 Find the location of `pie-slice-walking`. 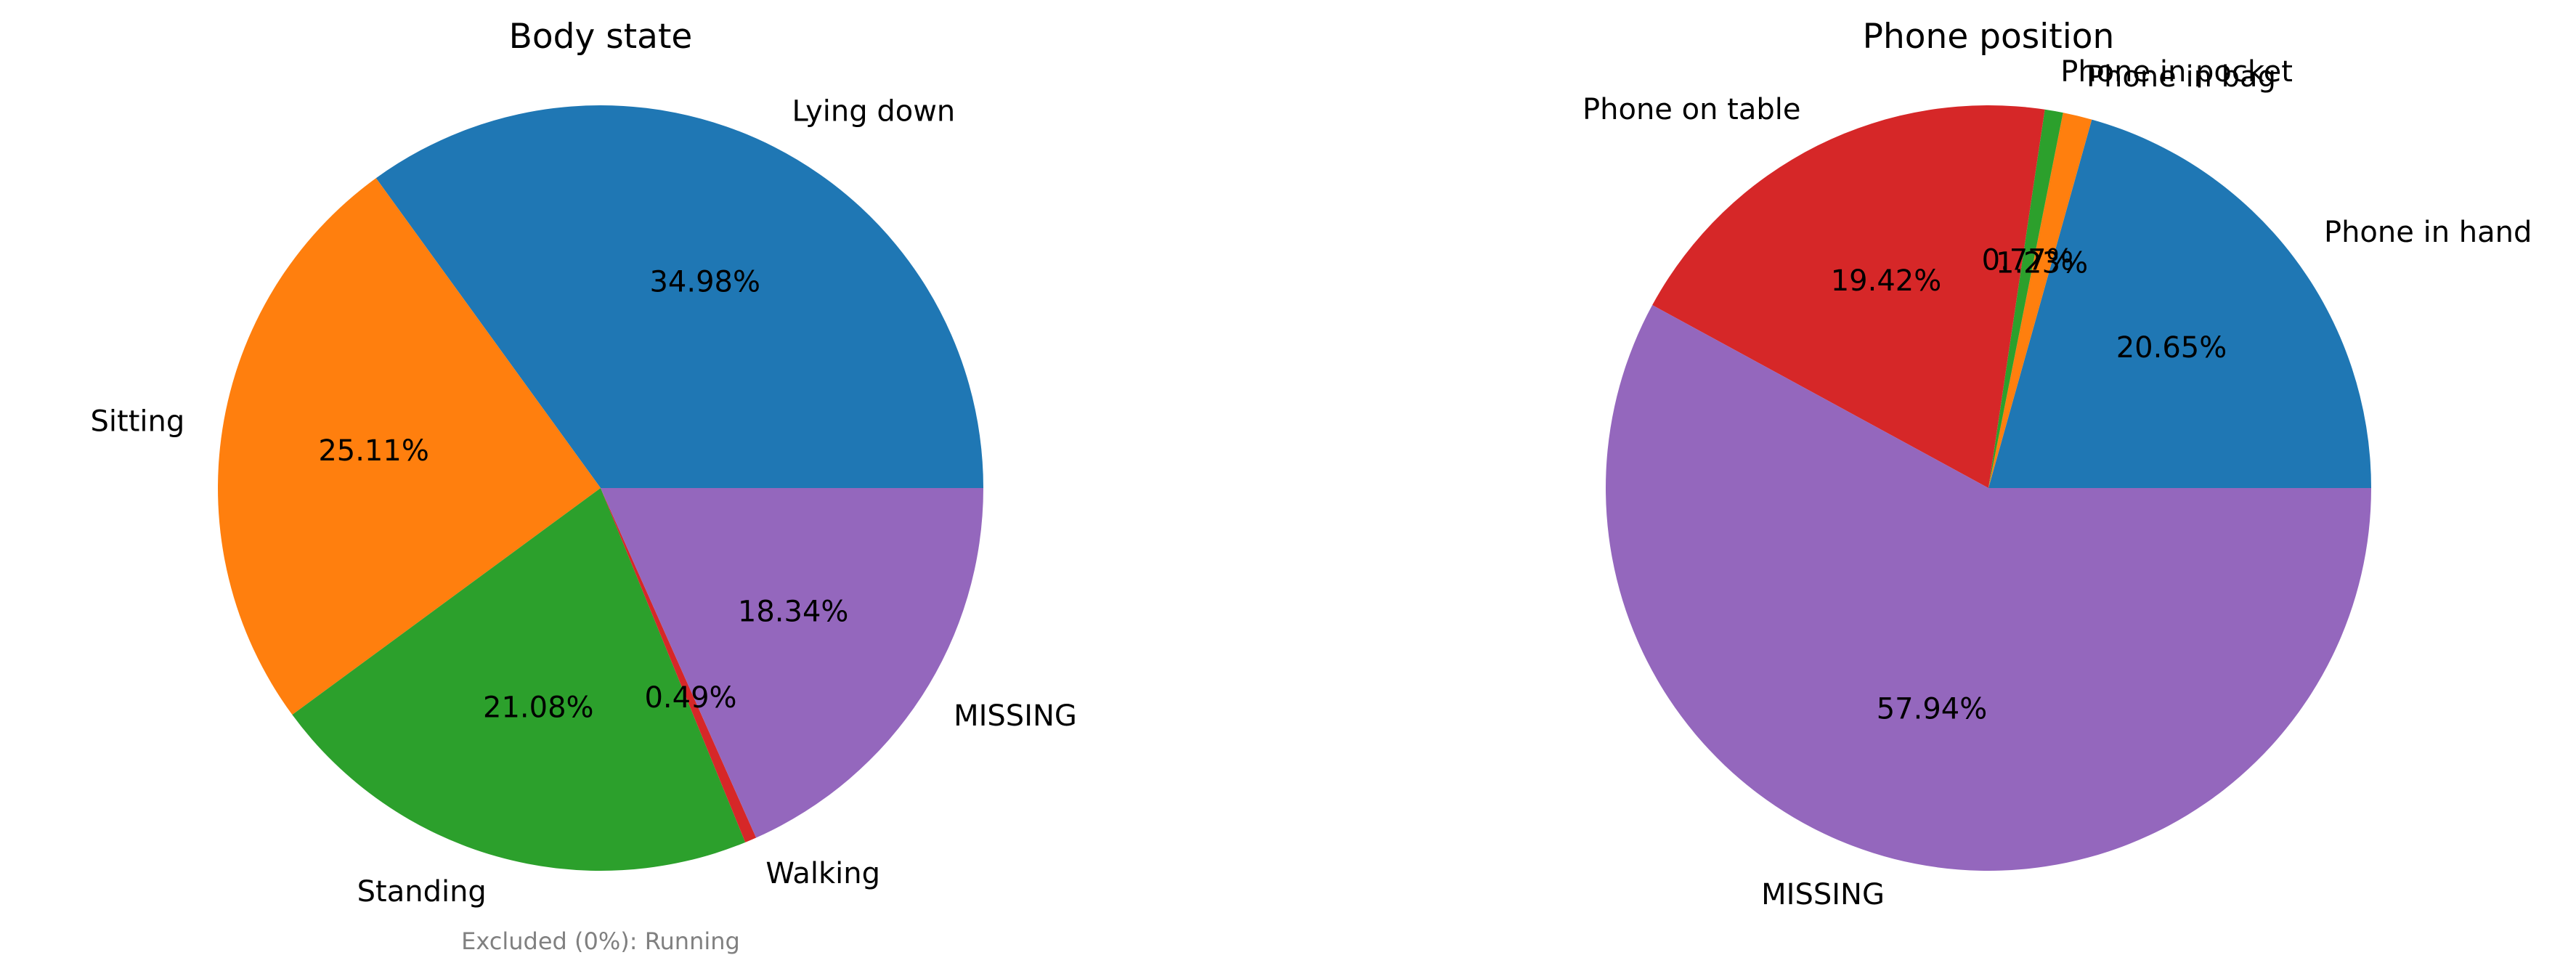

pie-slice-walking is located at coordinates (679, 665).